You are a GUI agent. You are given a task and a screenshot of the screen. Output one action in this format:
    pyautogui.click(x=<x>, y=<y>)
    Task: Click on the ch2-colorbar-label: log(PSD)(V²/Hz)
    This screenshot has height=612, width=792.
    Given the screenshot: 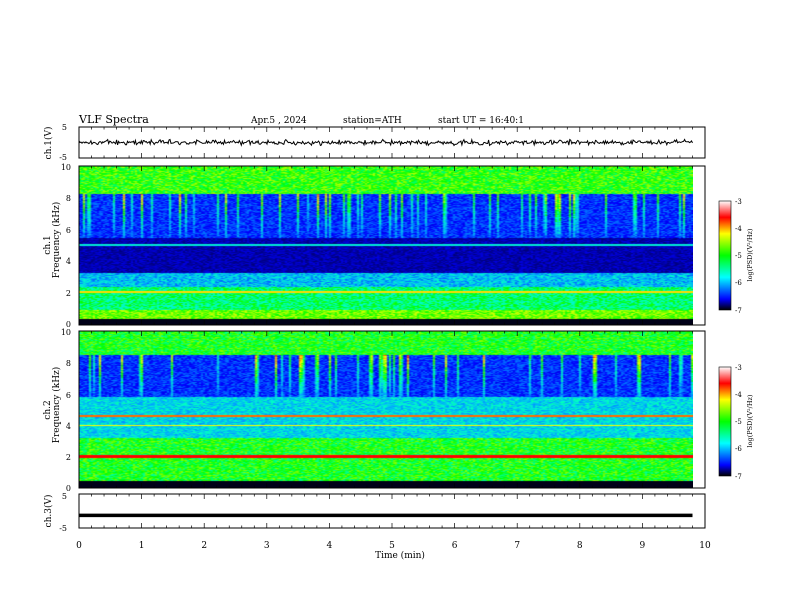 What is the action you would take?
    pyautogui.click(x=750, y=420)
    